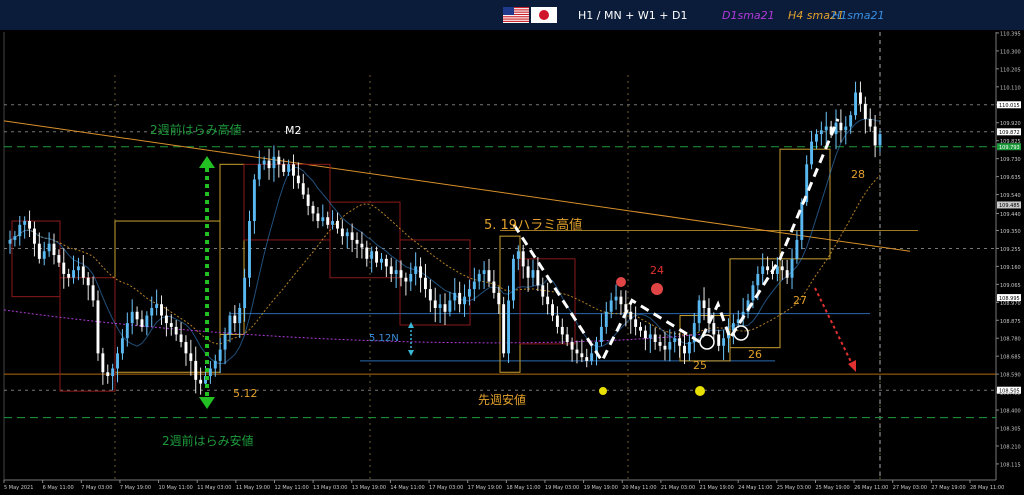 The width and height of the screenshot is (1024, 495). I want to click on annotation-4: 28, so click(858, 174).